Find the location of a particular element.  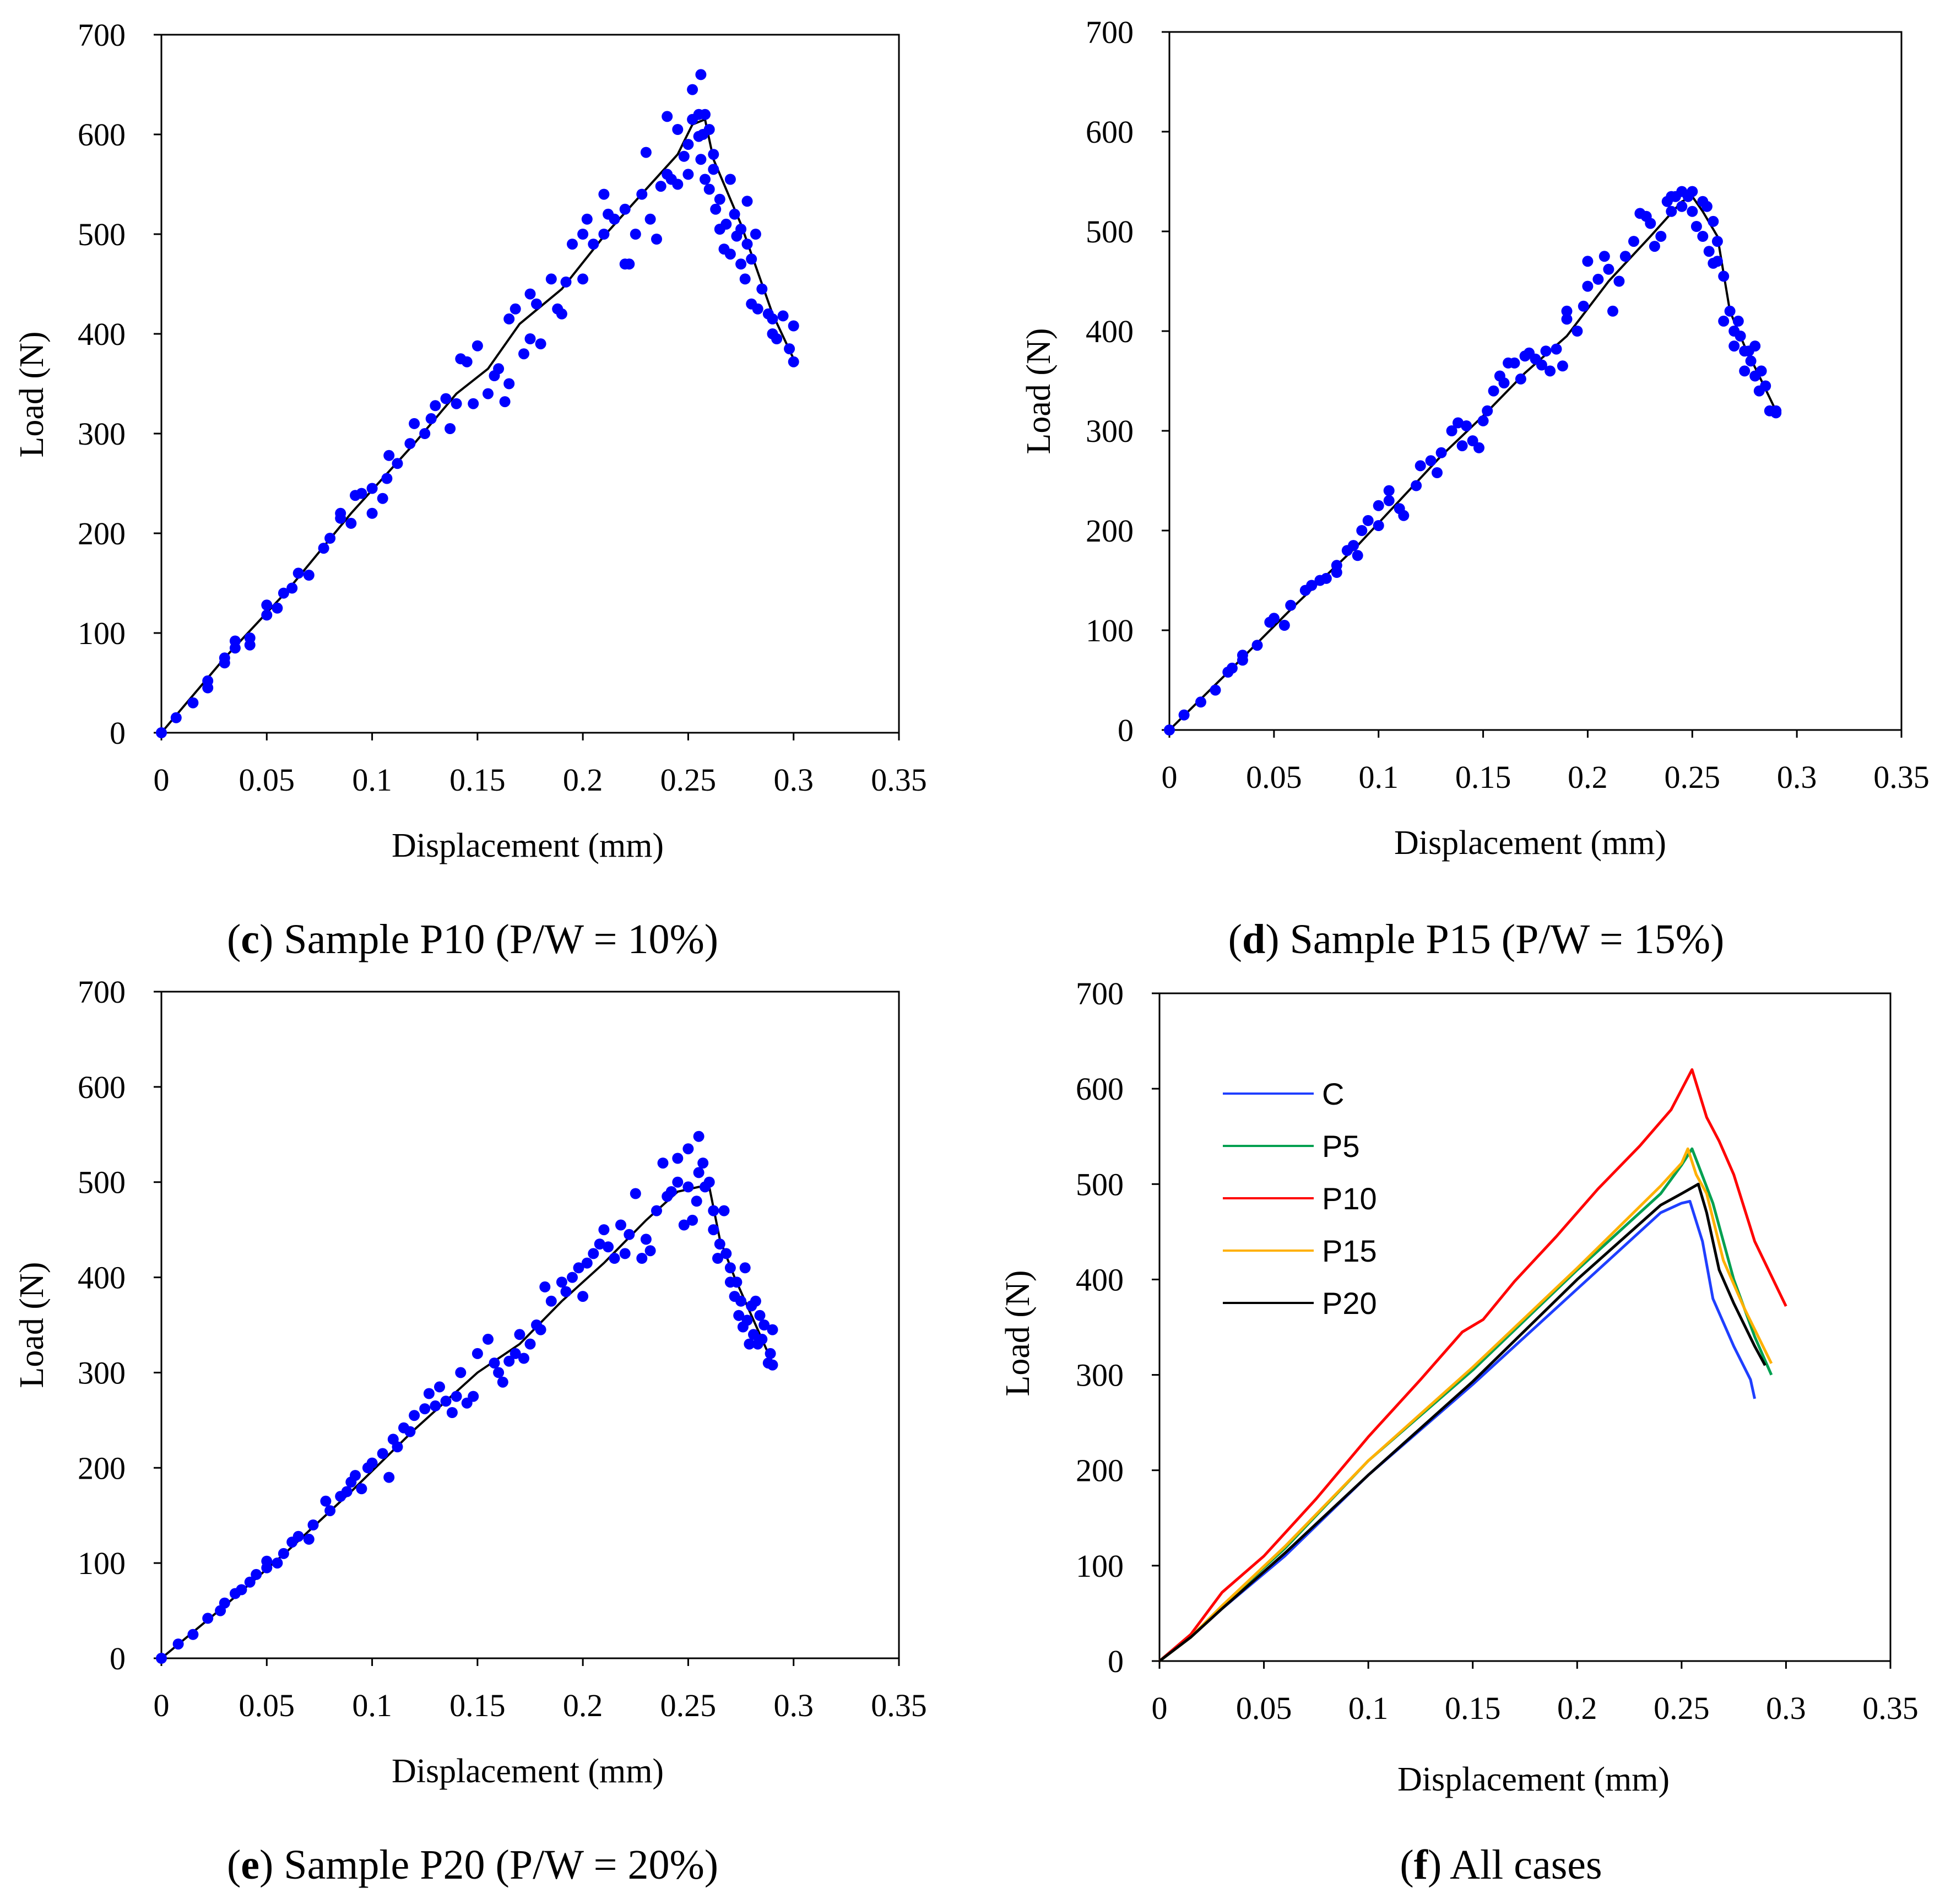

panel-e-xtick-label: 0.05 is located at coordinates (267, 1705).